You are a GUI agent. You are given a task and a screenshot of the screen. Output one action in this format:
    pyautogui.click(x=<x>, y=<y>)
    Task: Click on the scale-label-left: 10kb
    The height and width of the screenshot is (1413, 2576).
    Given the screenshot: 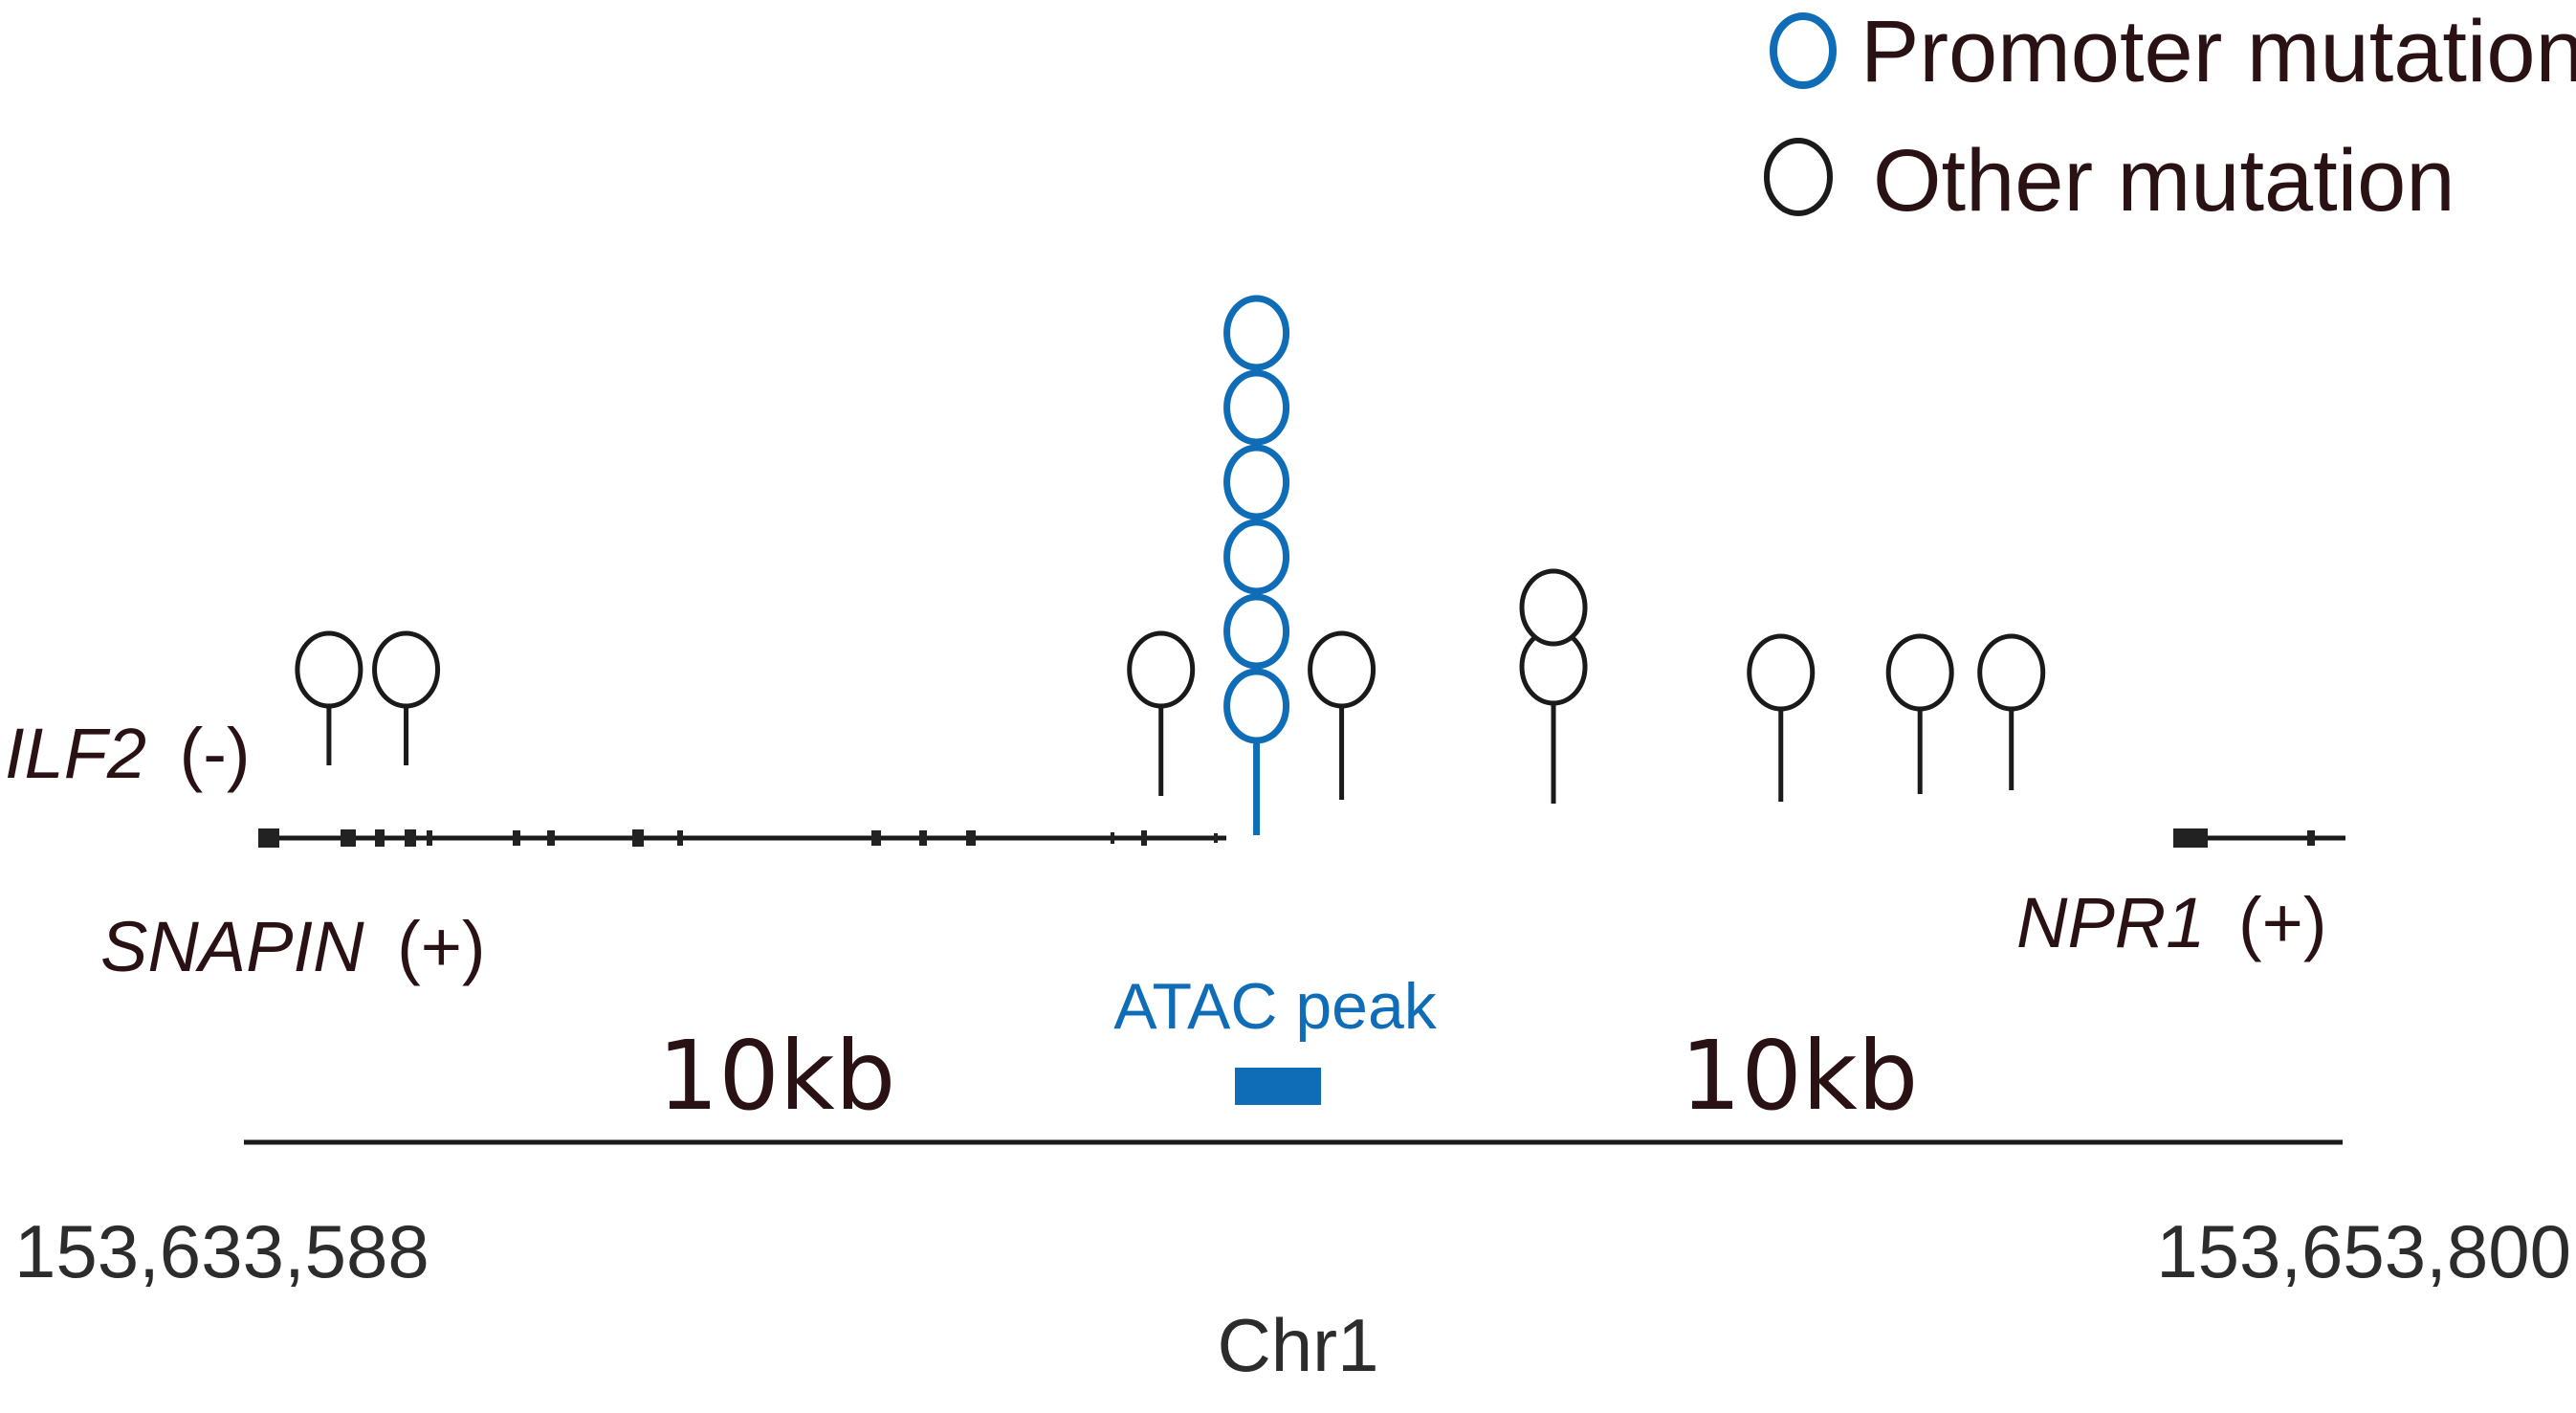 What is the action you would take?
    pyautogui.click(x=777, y=1076)
    